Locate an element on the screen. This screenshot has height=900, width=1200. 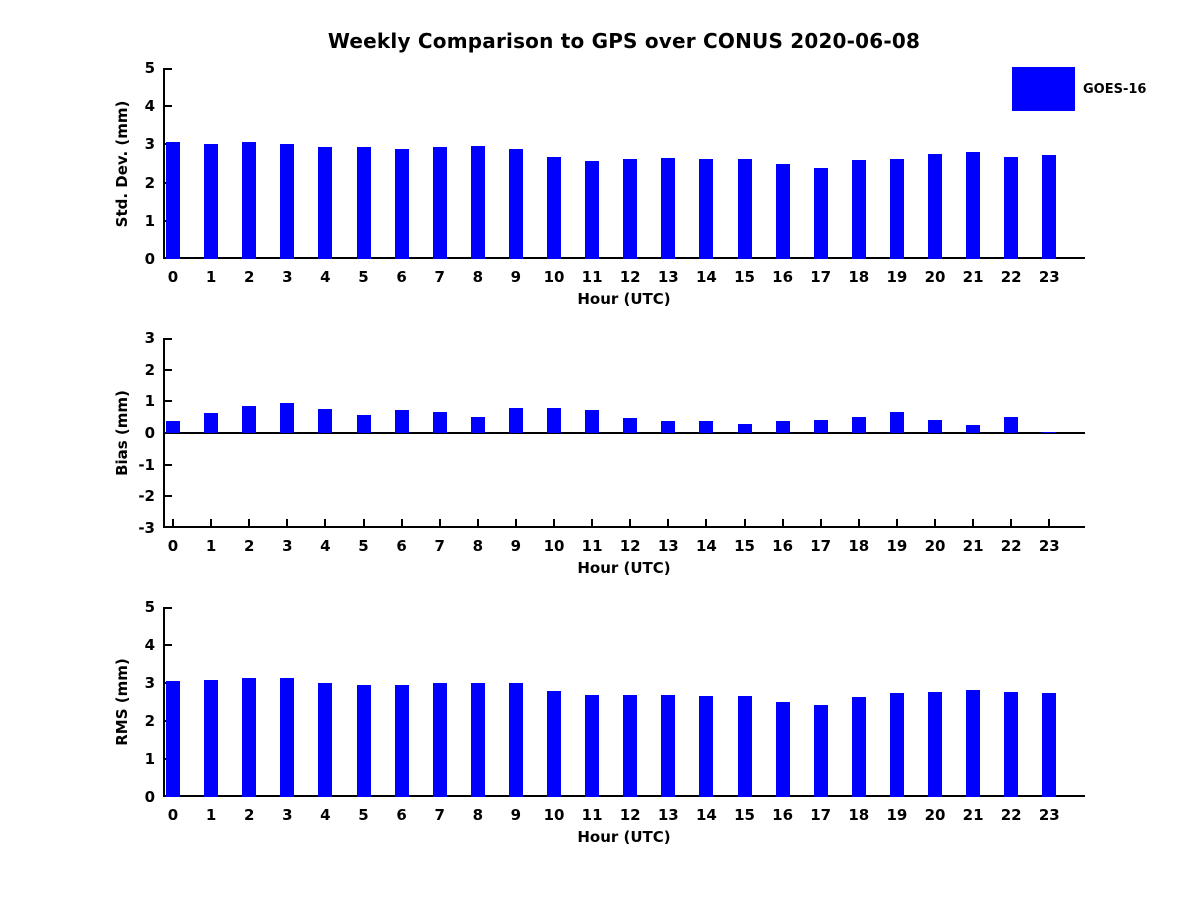
y-axis-line is located at coordinates (164, 433).